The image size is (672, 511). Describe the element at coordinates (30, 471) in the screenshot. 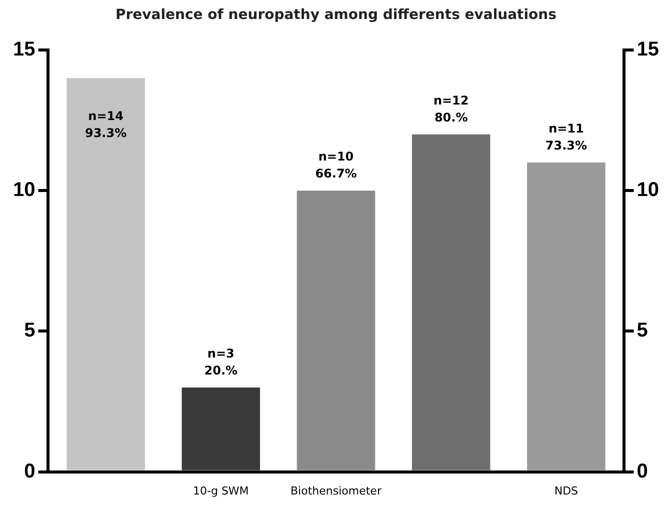

I see `y-tick-label: 0` at that location.